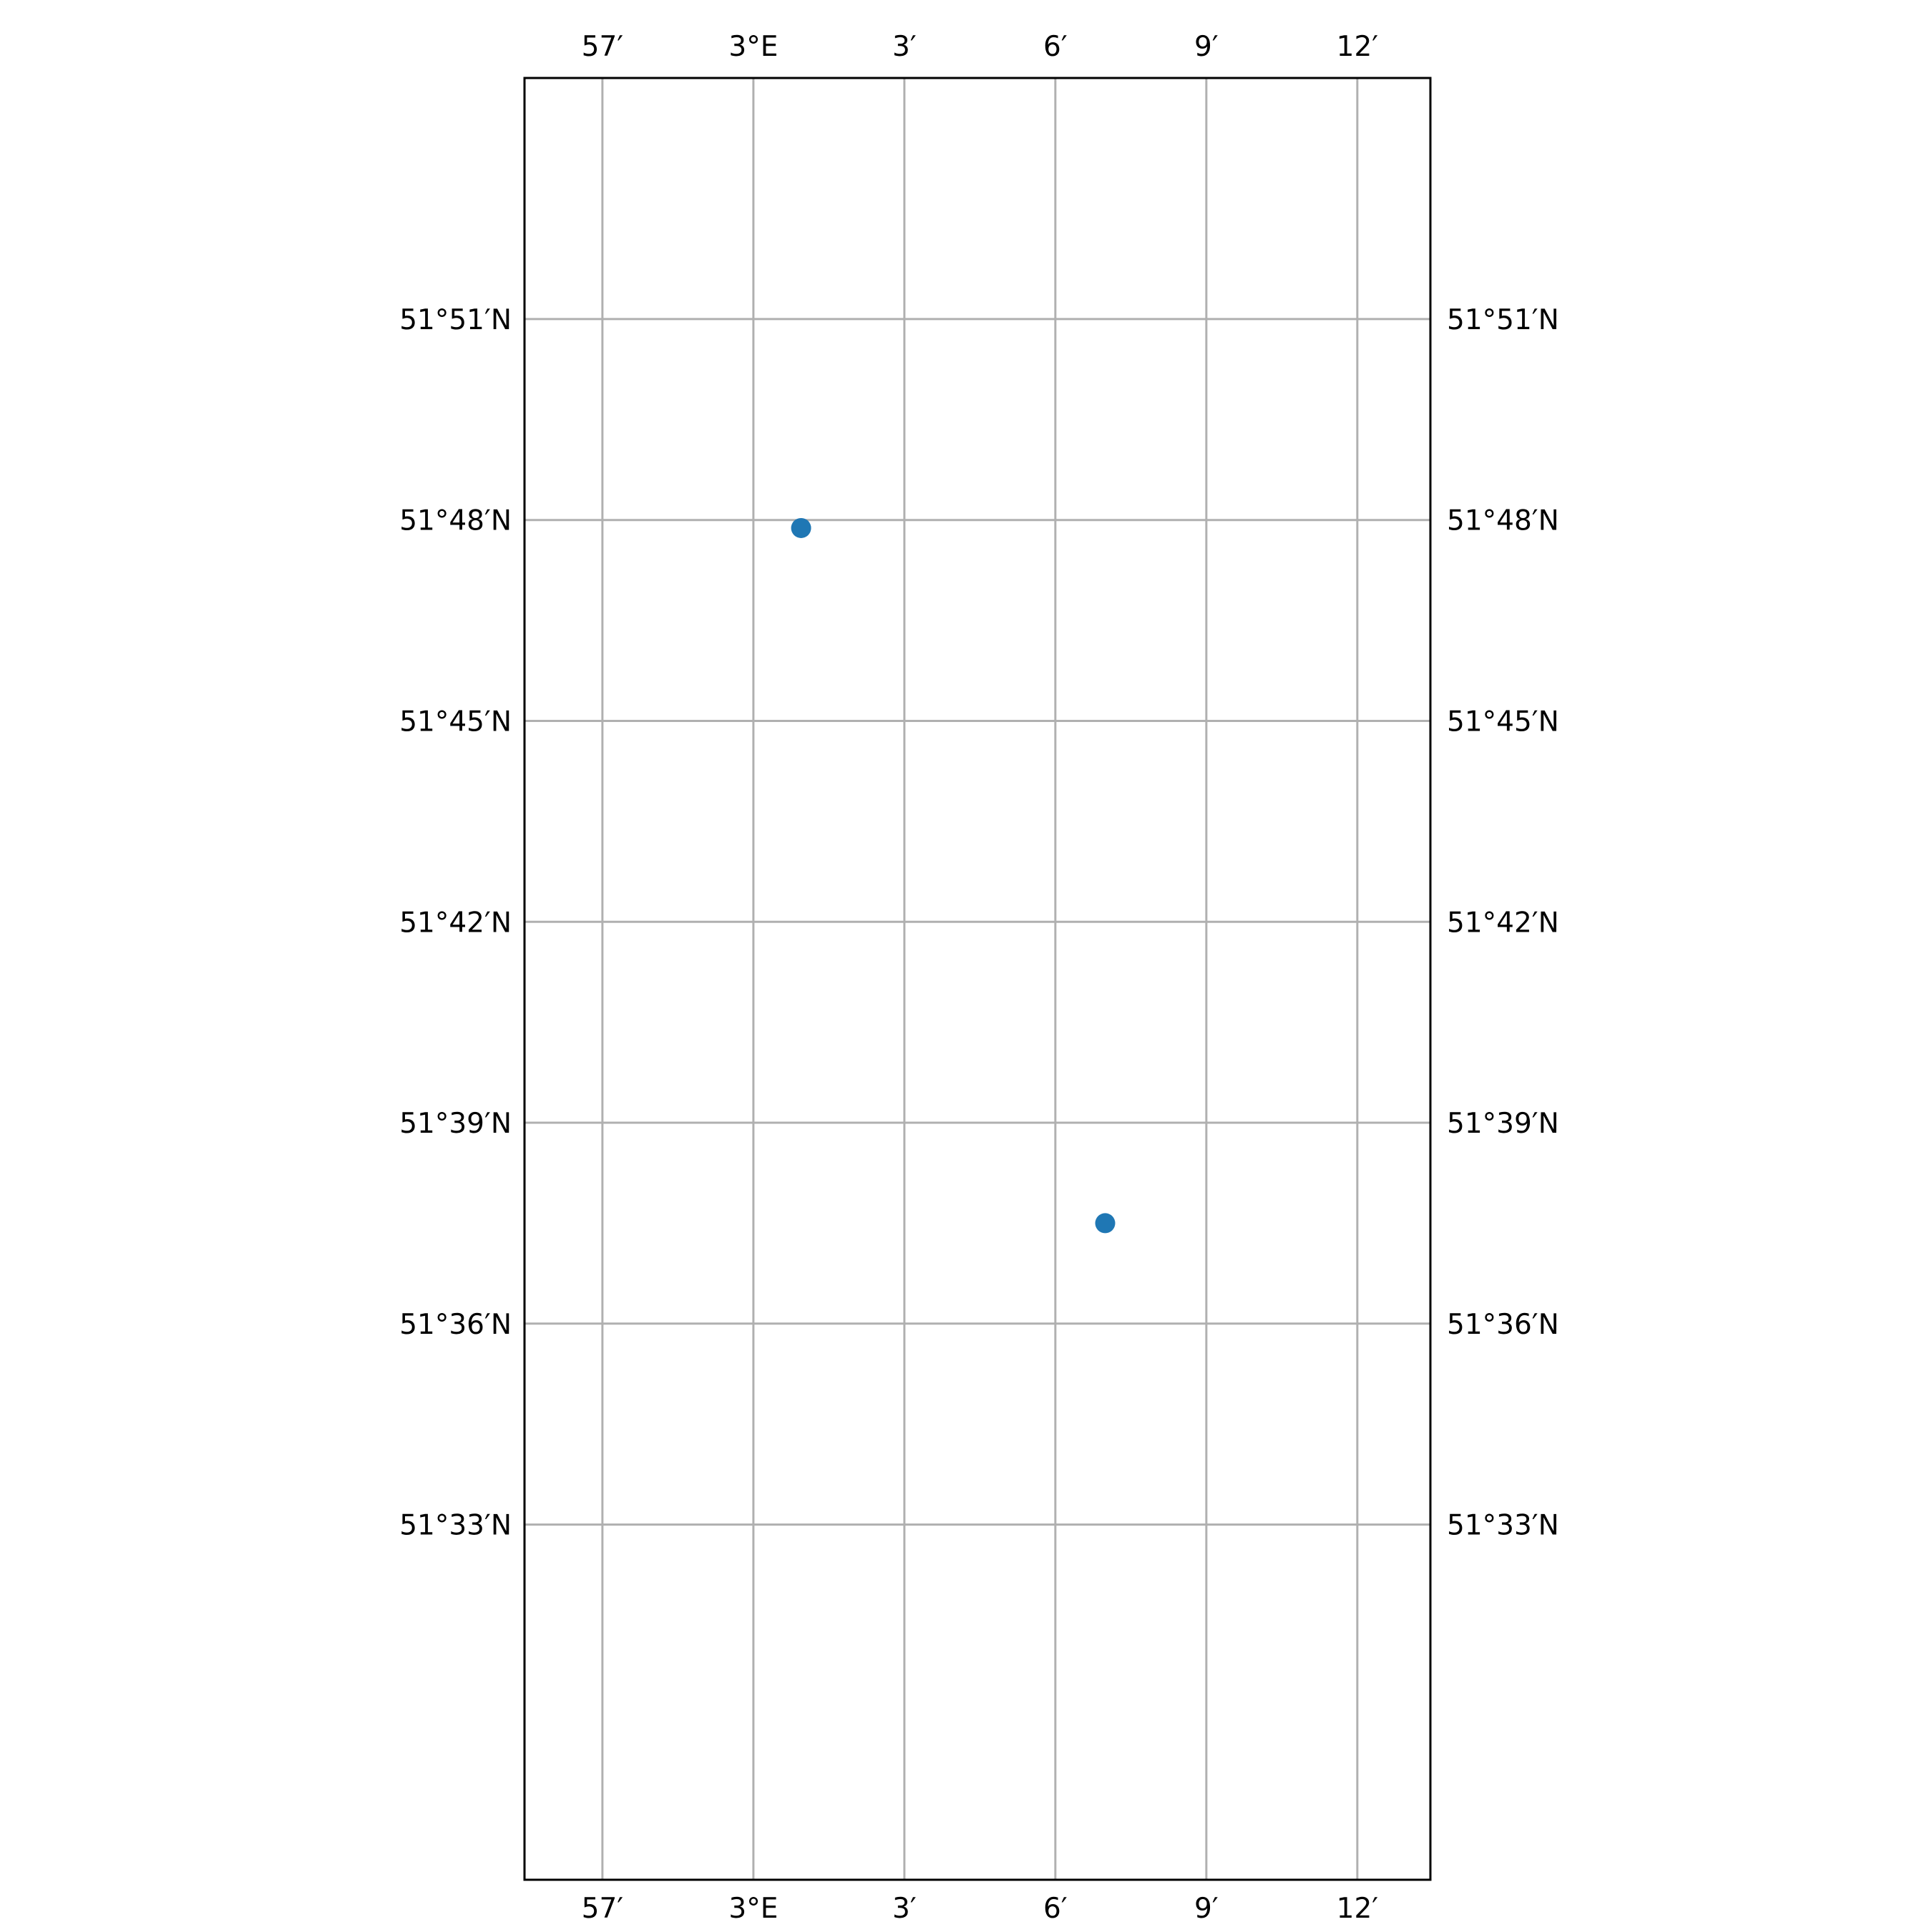  I want to click on data-points, so click(953, 875).